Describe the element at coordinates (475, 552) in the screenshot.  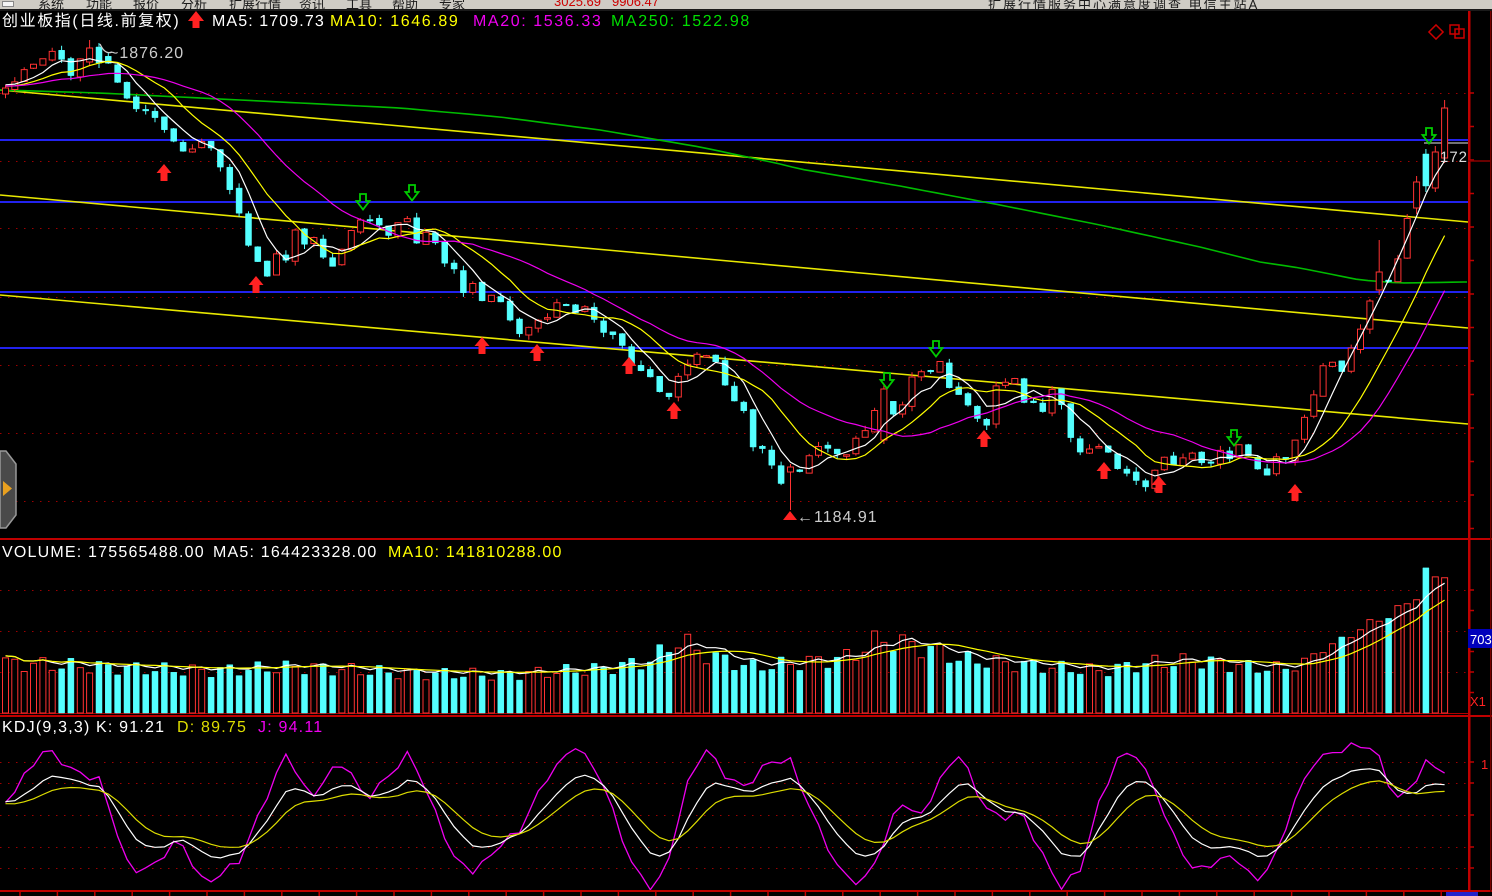
I see `svg-text: MA10: 141810288.00` at that location.